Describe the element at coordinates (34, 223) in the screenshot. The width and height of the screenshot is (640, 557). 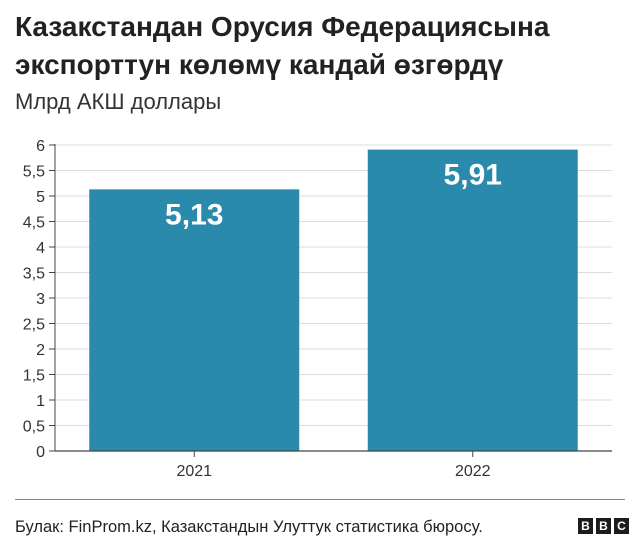
I see `y-tick-label: 4,5` at that location.